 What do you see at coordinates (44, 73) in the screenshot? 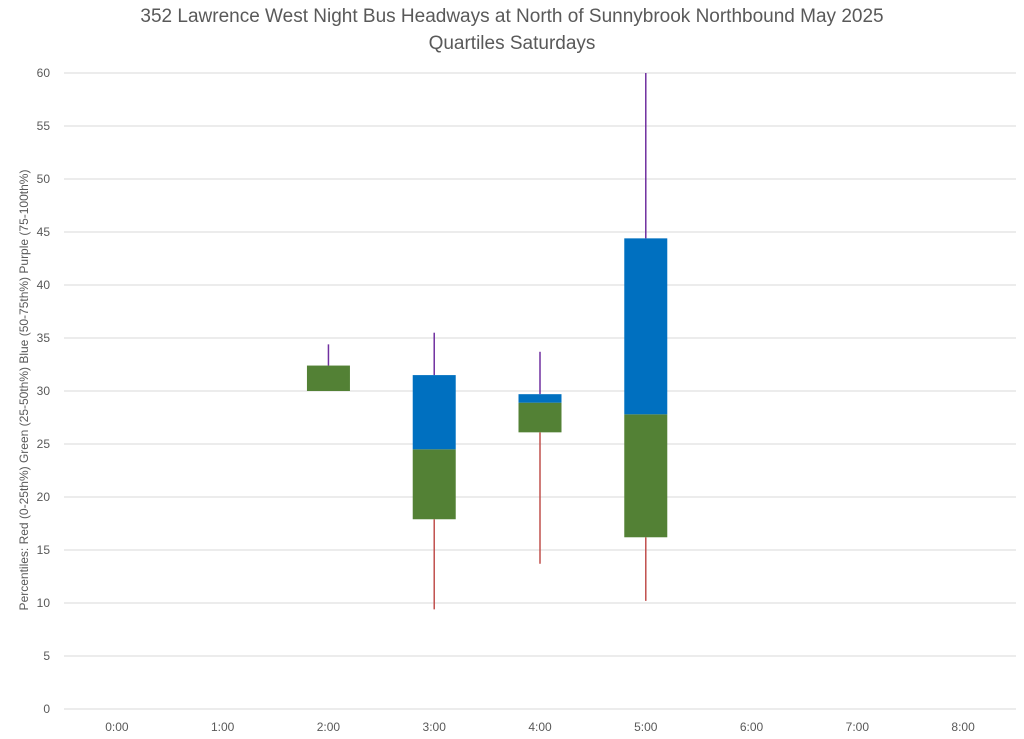
I see `y-tick-label: 60` at bounding box center [44, 73].